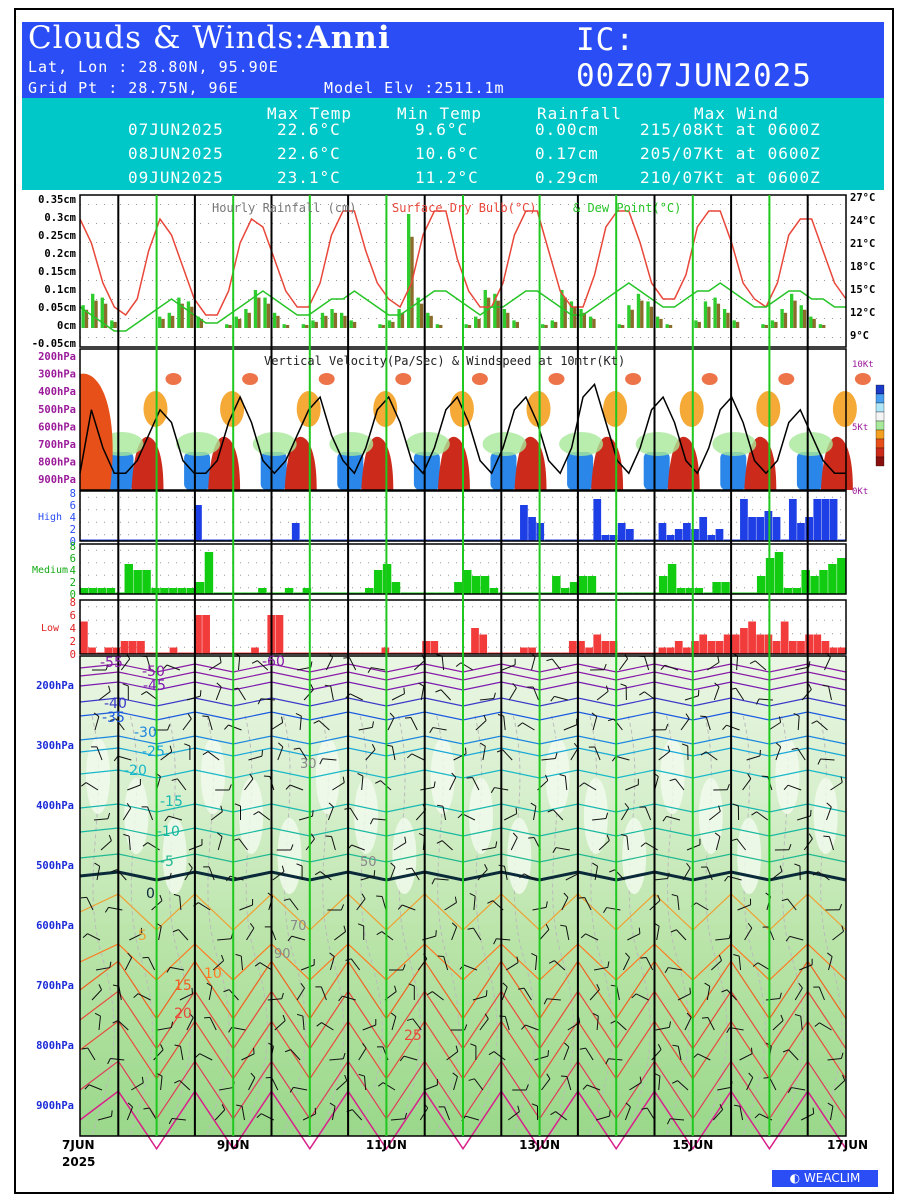 This screenshot has height=1200, width=900. What do you see at coordinates (409, 926) in the screenshot?
I see `rh-contour` at bounding box center [409, 926].